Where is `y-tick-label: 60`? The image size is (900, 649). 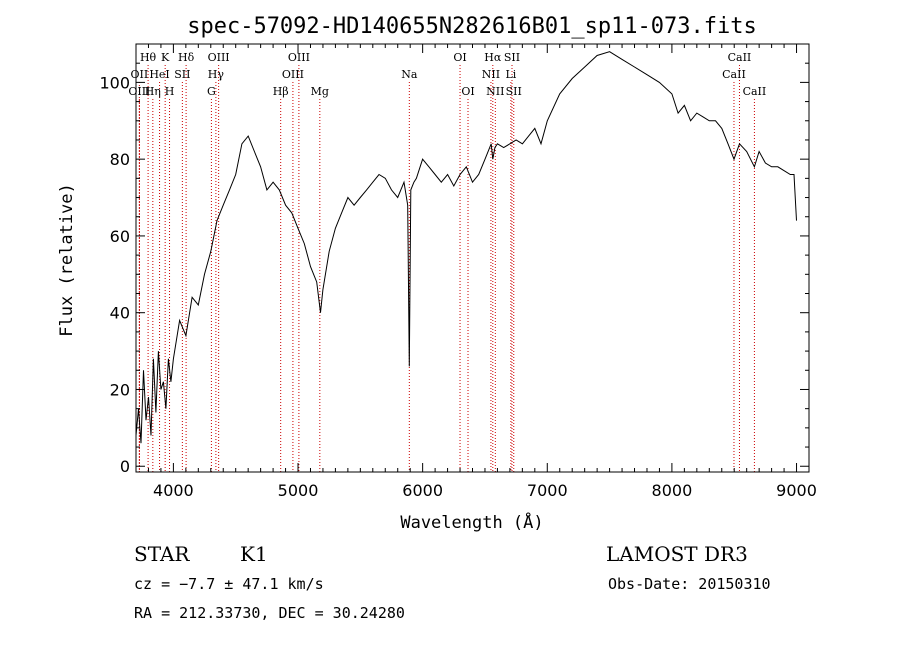
y-tick-label: 60 is located at coordinates (120, 236).